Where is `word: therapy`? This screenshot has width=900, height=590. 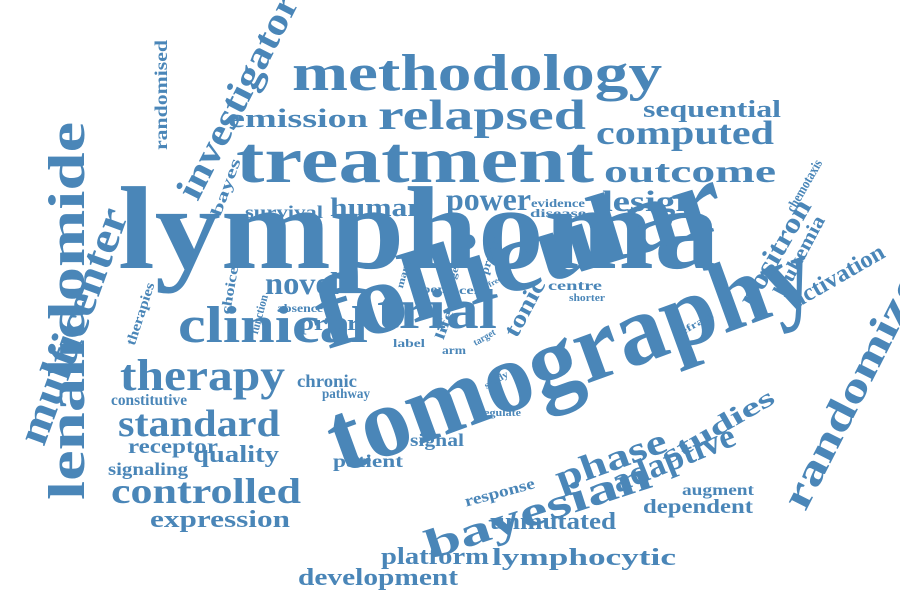 word: therapy is located at coordinates (202, 375).